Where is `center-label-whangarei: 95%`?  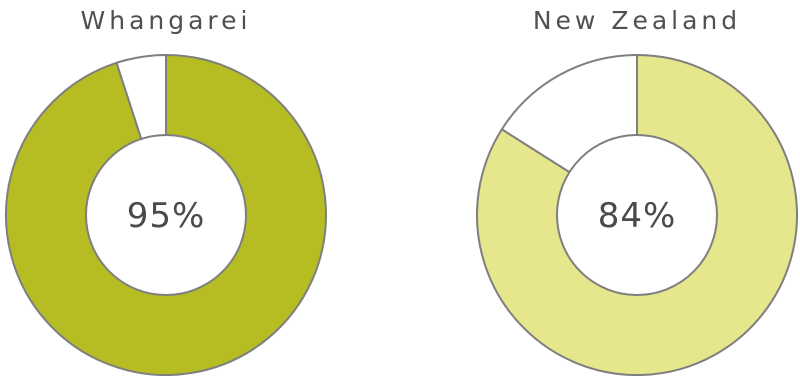
center-label-whangarei: 95% is located at coordinates (166, 216).